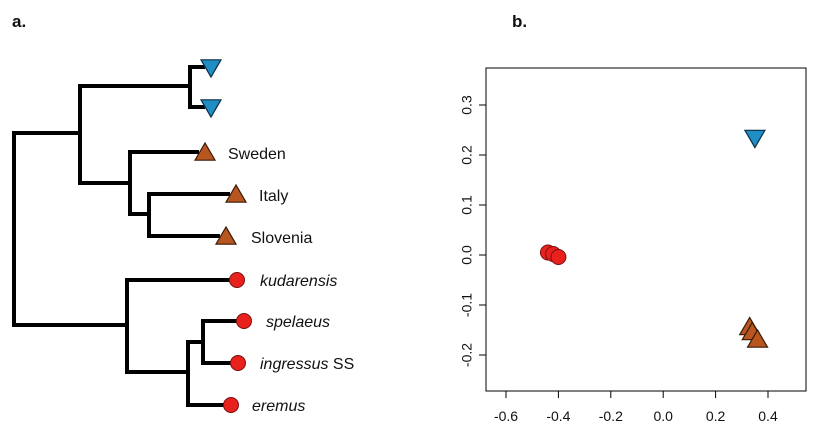 Image resolution: width=815 pixels, height=432 pixels. I want to click on tip-label: Italy, so click(273, 196).